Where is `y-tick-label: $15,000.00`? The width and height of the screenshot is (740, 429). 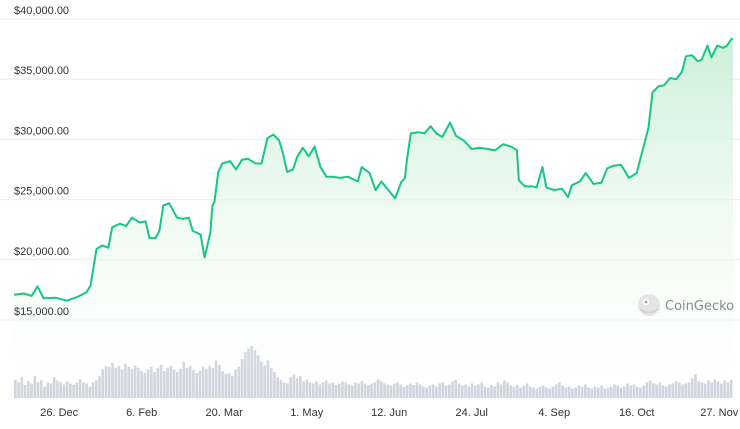
y-tick-label: $15,000.00 is located at coordinates (41, 312).